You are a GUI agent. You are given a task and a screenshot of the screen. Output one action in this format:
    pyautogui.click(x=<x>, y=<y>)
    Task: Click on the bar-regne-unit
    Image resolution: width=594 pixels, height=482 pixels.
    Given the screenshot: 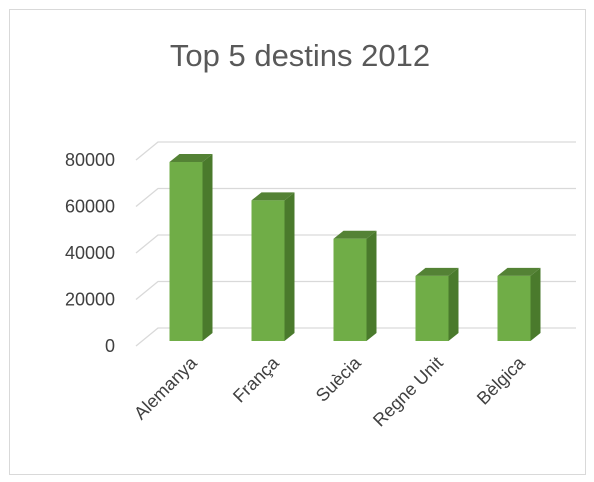 What is the action you would take?
    pyautogui.click(x=432, y=308)
    